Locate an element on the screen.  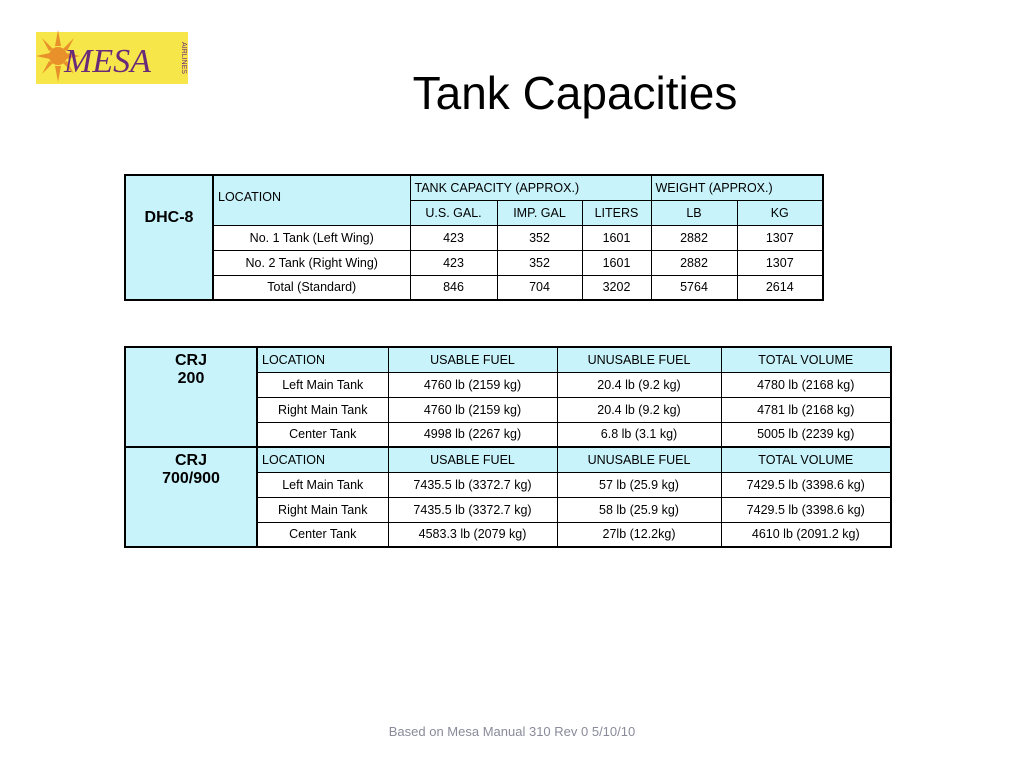
cell: No. 1 Tank (Left Wing) is located at coordinates (311, 237).